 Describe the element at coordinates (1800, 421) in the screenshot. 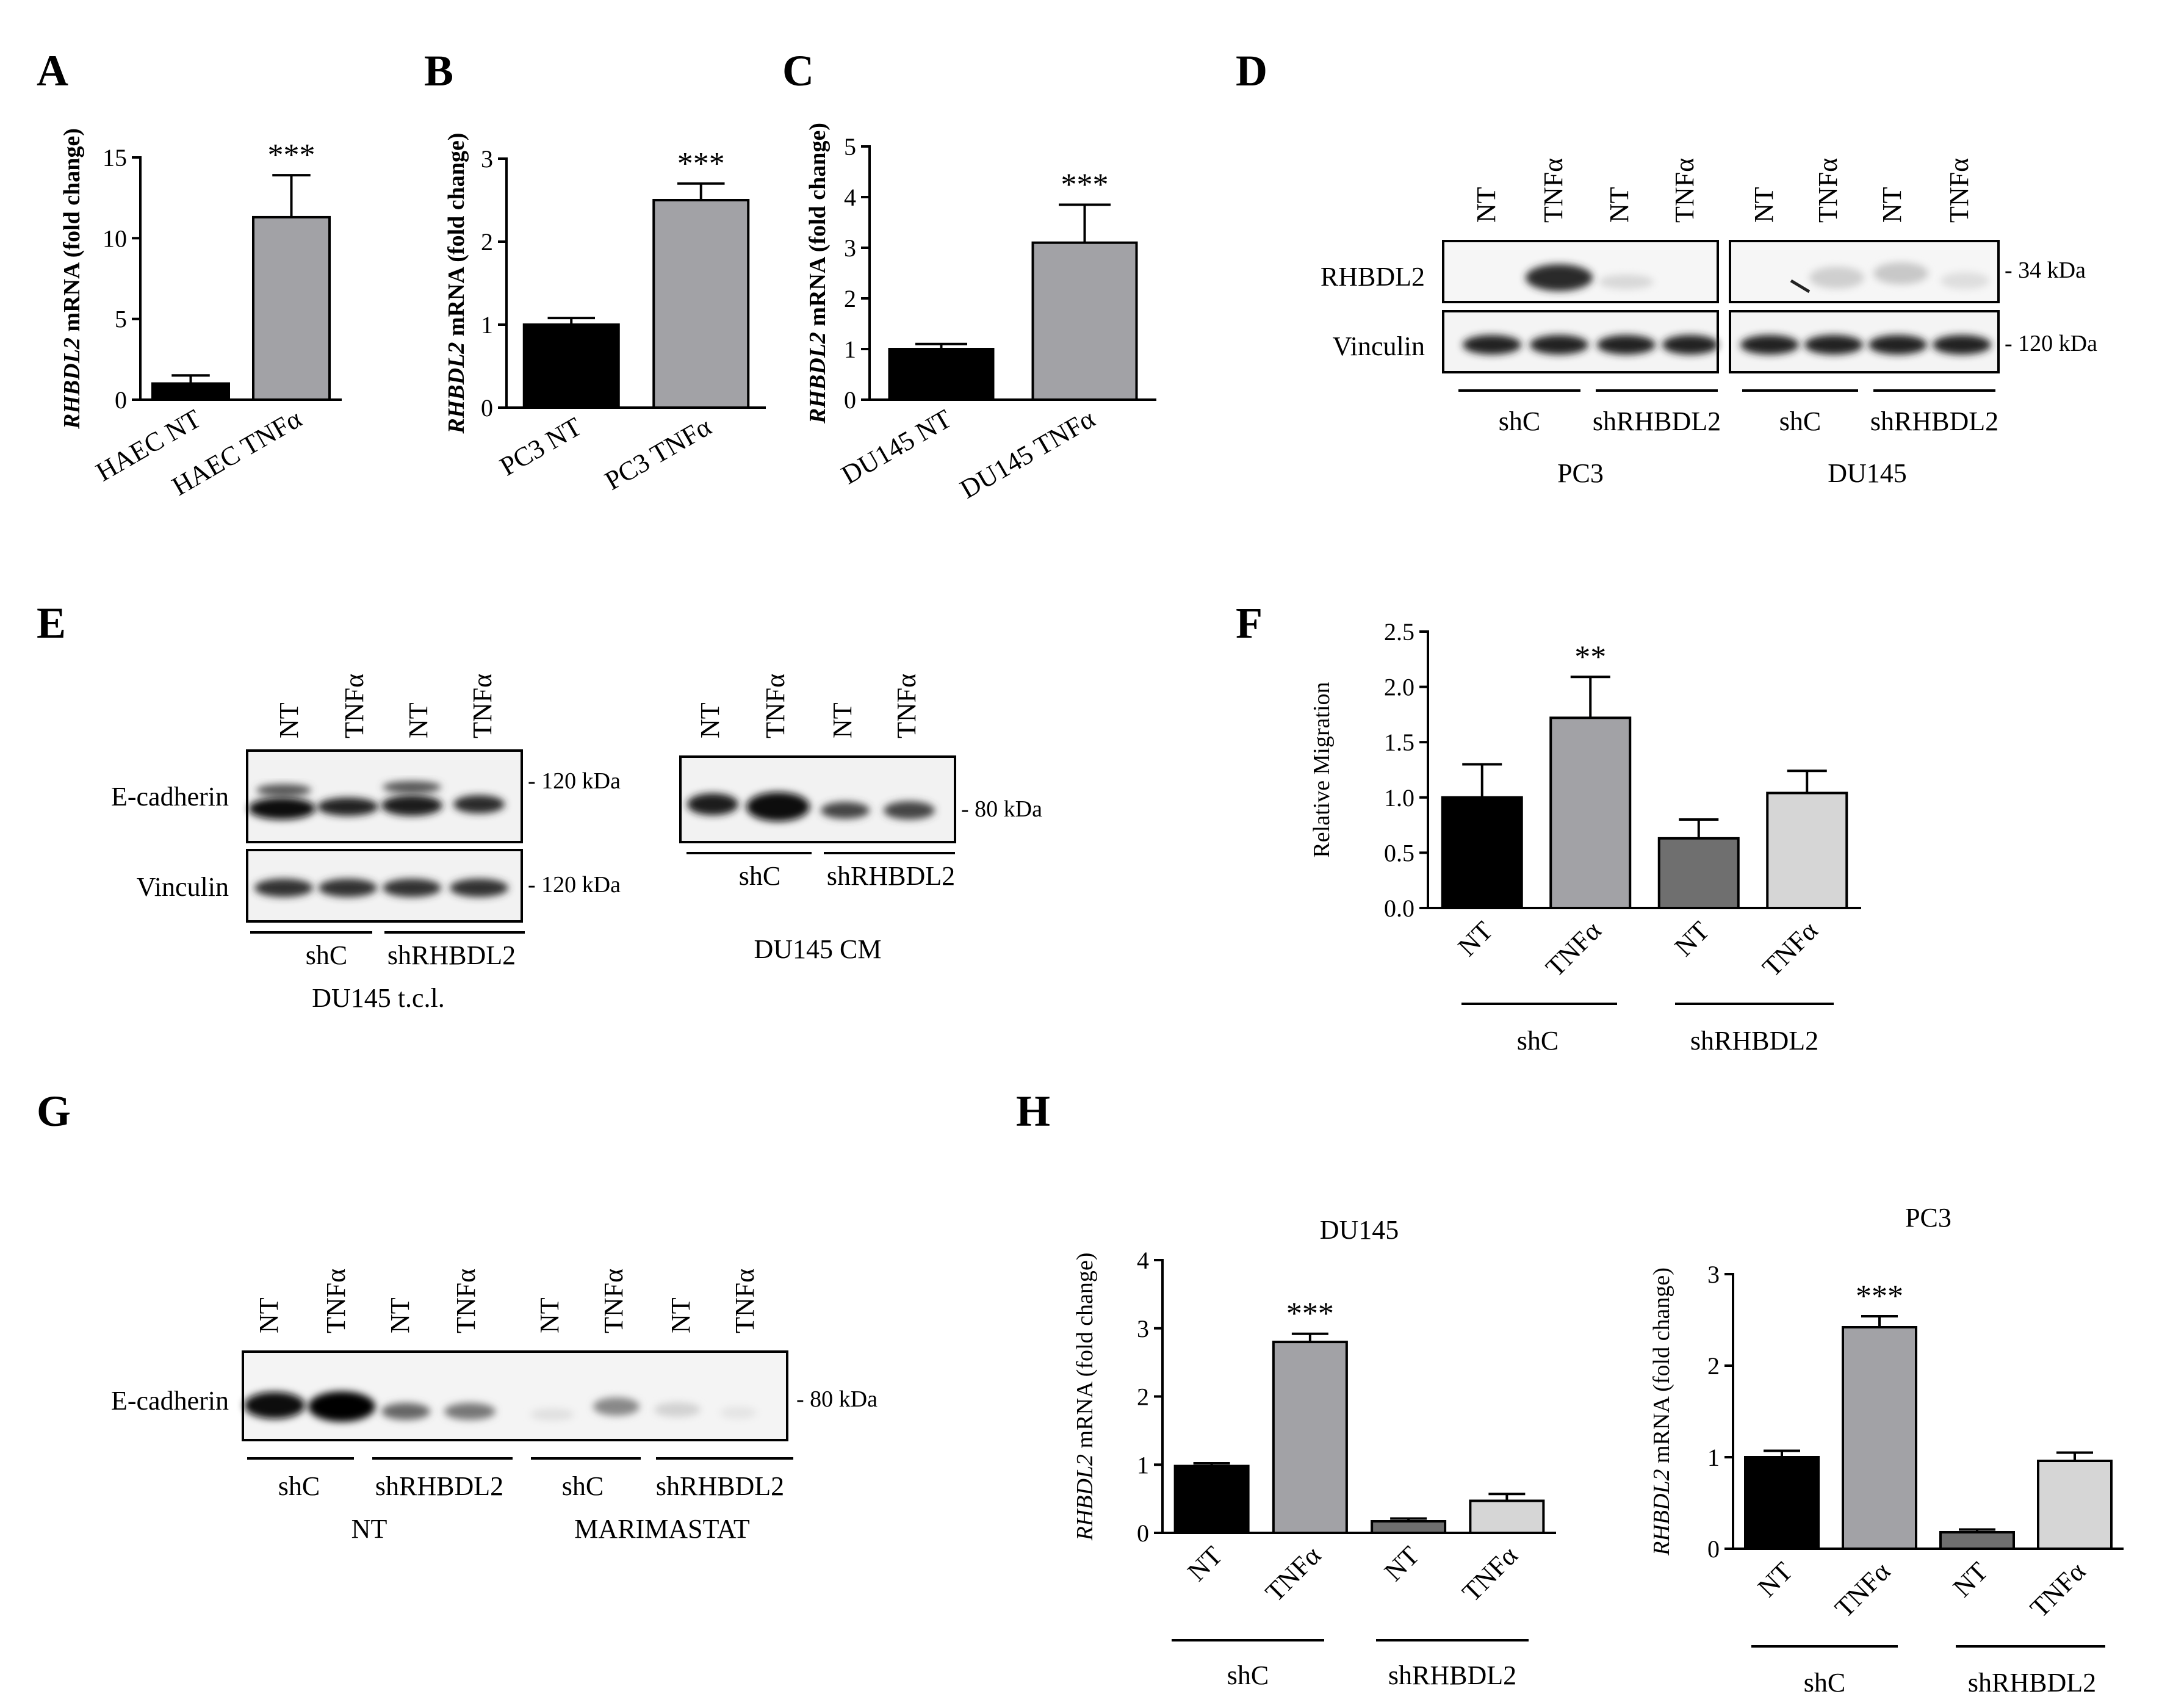

I see `panel-d-group-3: shC` at that location.